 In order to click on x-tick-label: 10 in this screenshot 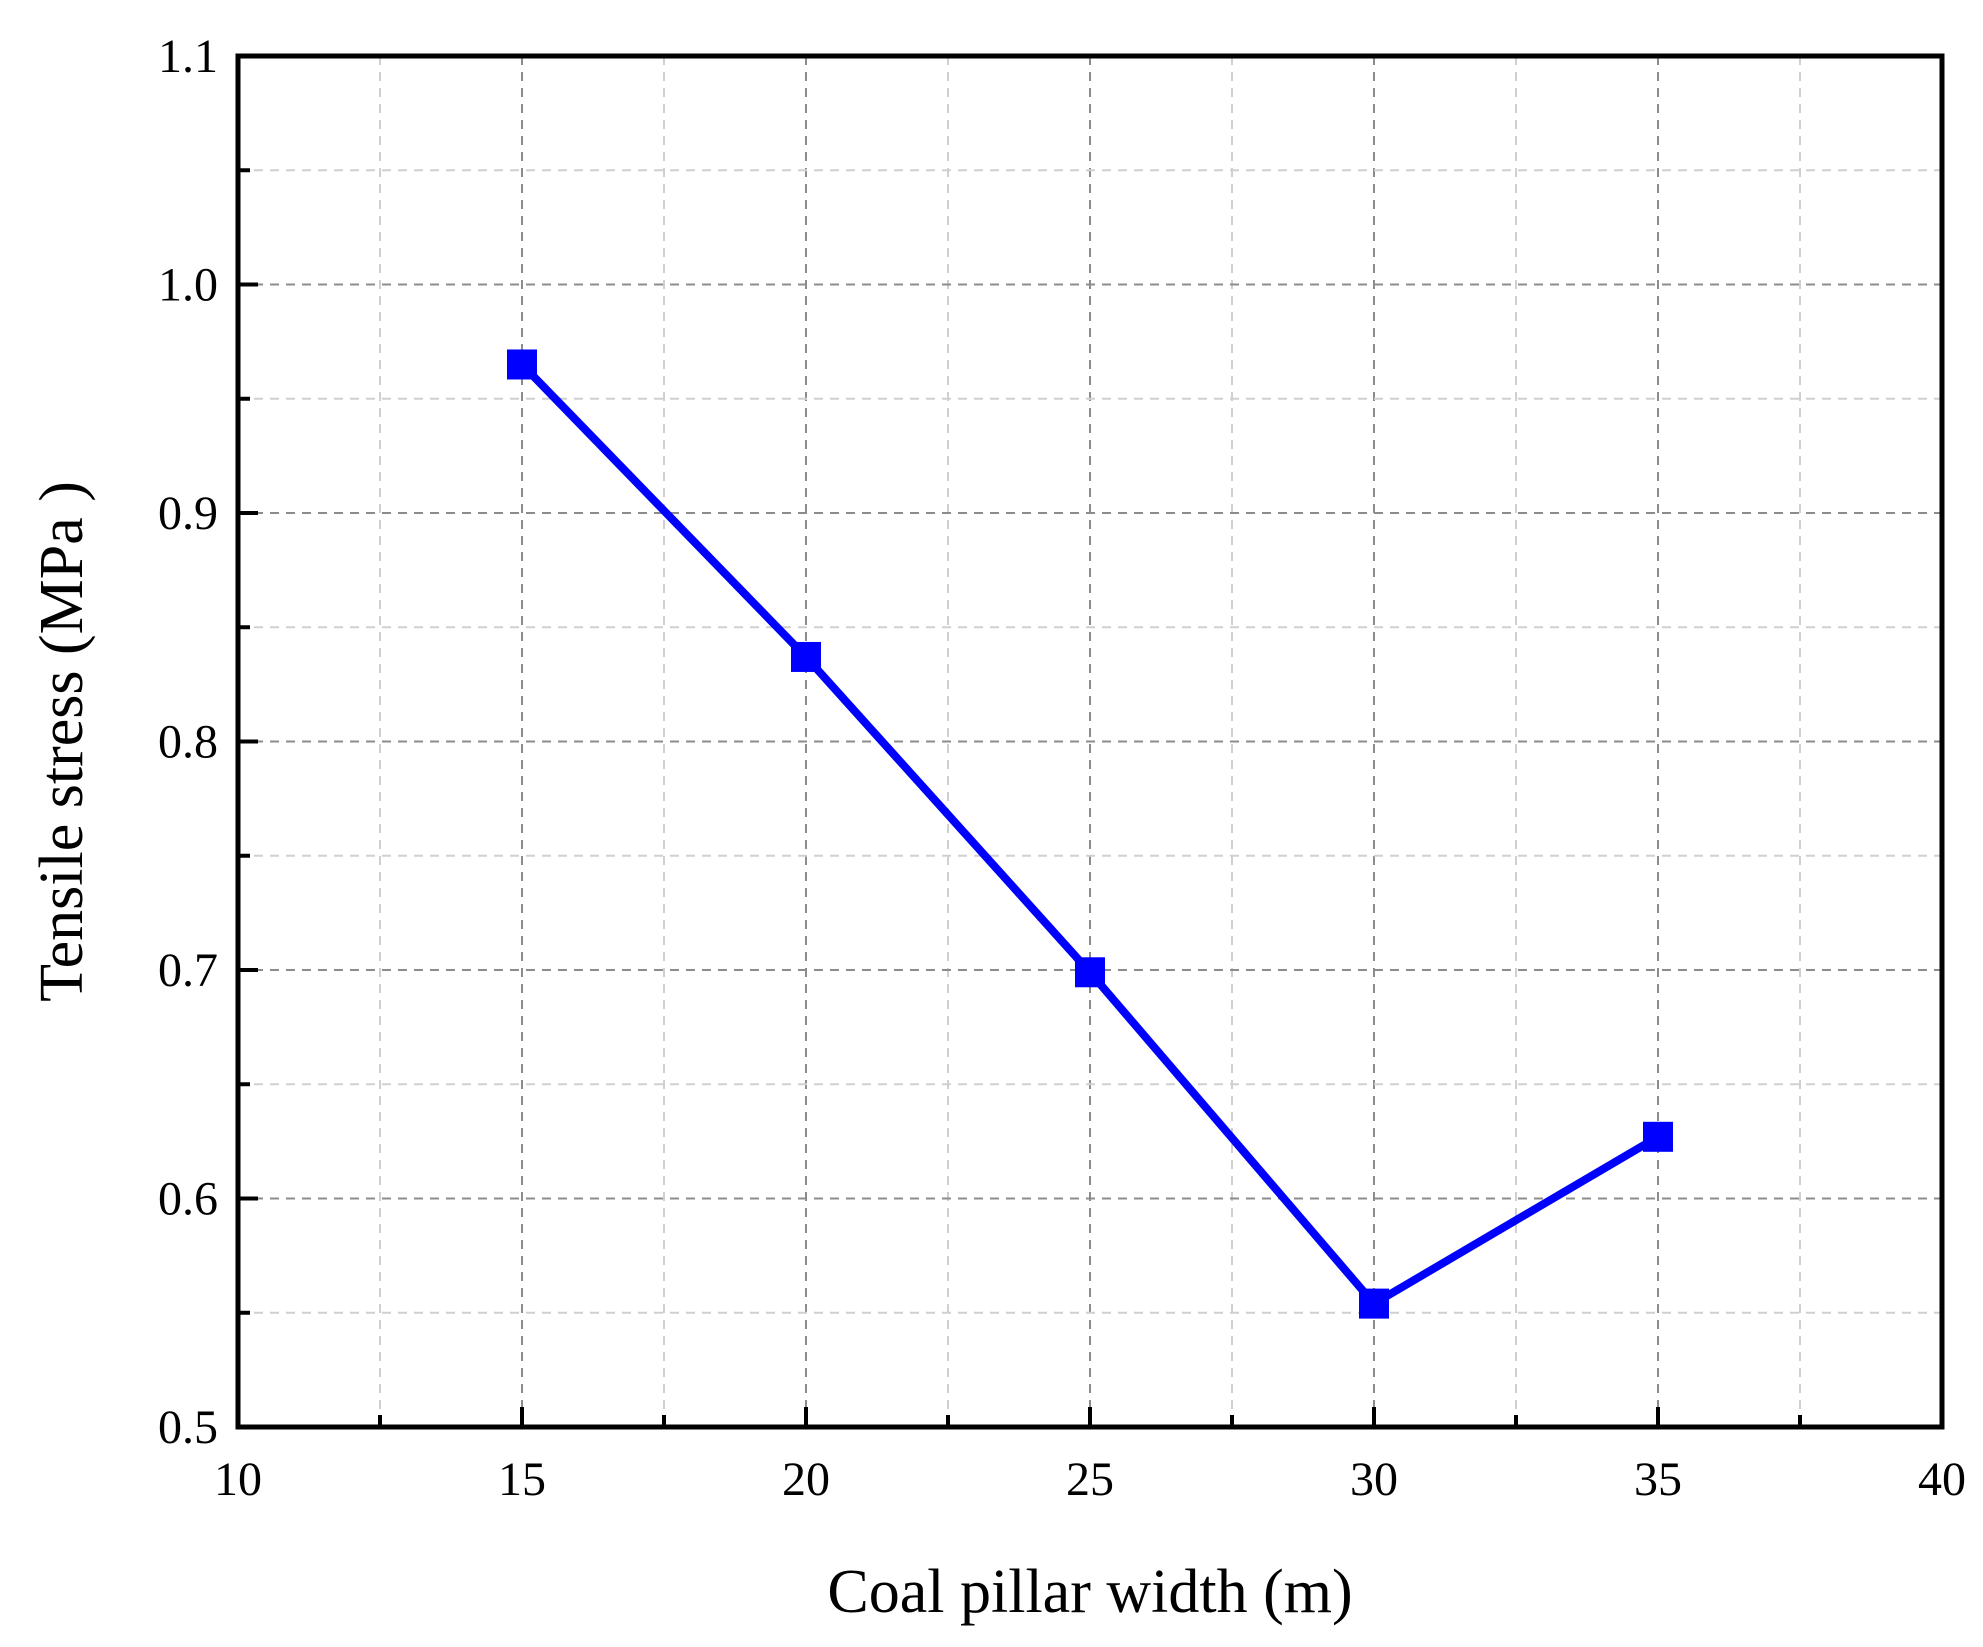, I will do `click(238, 1479)`.